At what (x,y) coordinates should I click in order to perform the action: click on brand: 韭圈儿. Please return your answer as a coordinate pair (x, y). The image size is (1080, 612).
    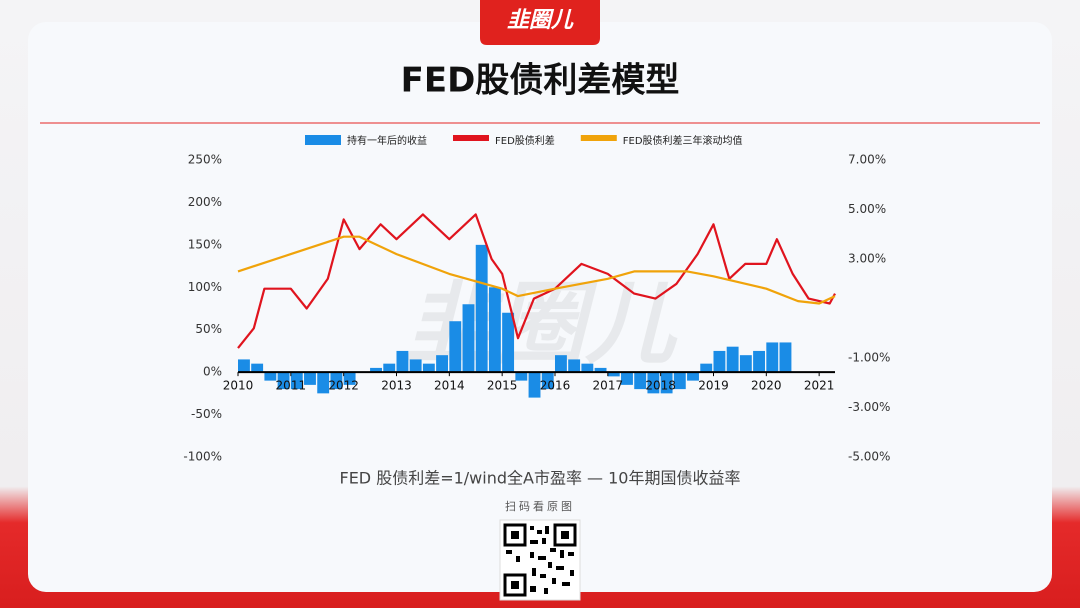
    Looking at the image, I should click on (540, 20).